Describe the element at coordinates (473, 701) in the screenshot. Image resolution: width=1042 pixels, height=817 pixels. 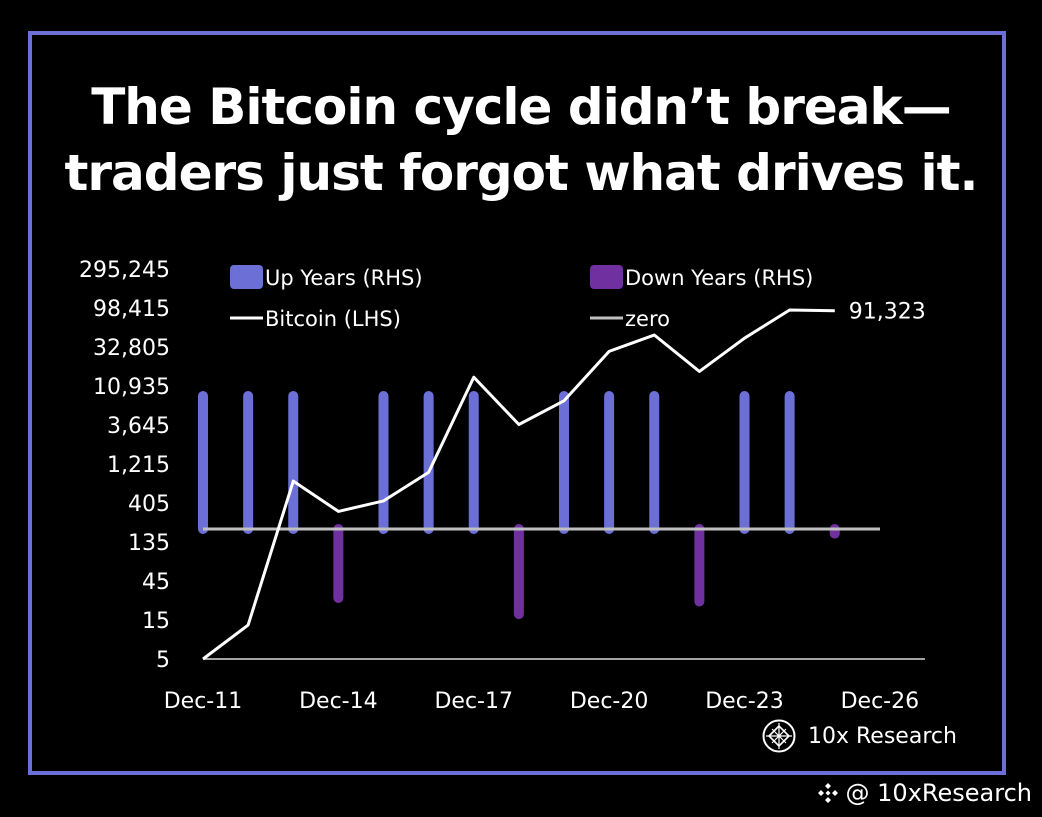
I see `x-tick-label: Dec-17` at that location.